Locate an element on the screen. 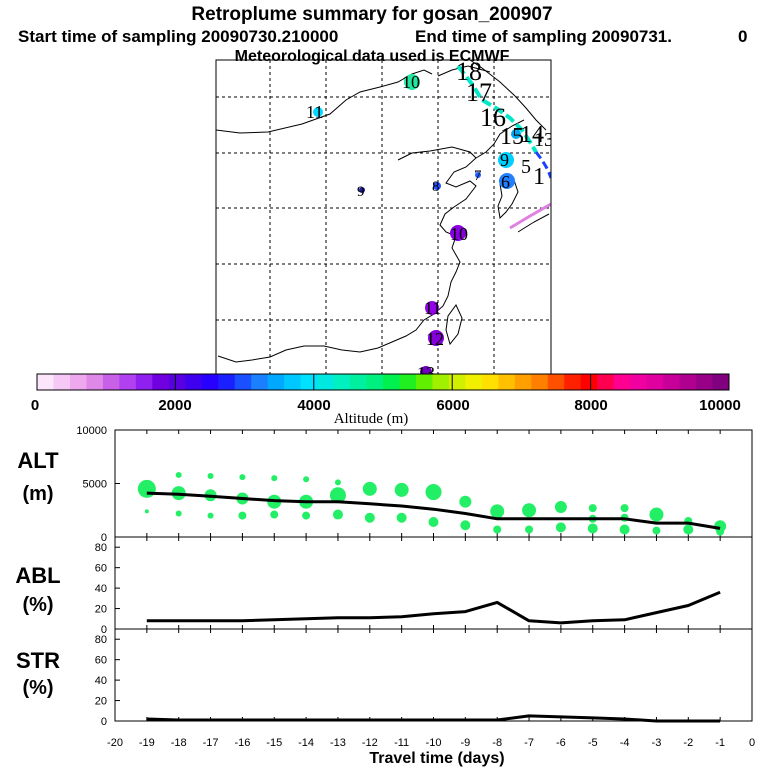 The height and width of the screenshot is (768, 768). map-label: 13 is located at coordinates (426, 373).